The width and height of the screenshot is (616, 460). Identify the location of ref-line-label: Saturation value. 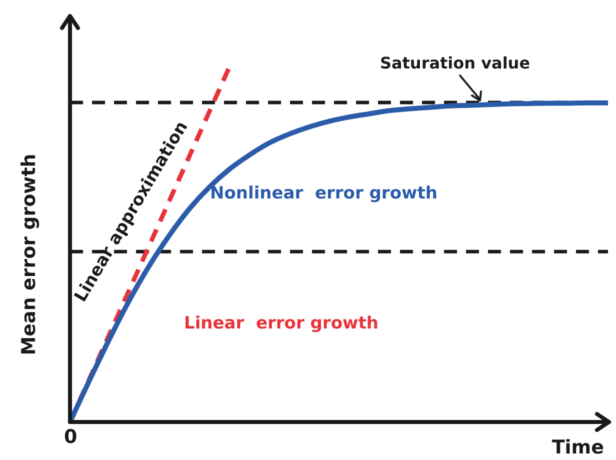
(455, 63).